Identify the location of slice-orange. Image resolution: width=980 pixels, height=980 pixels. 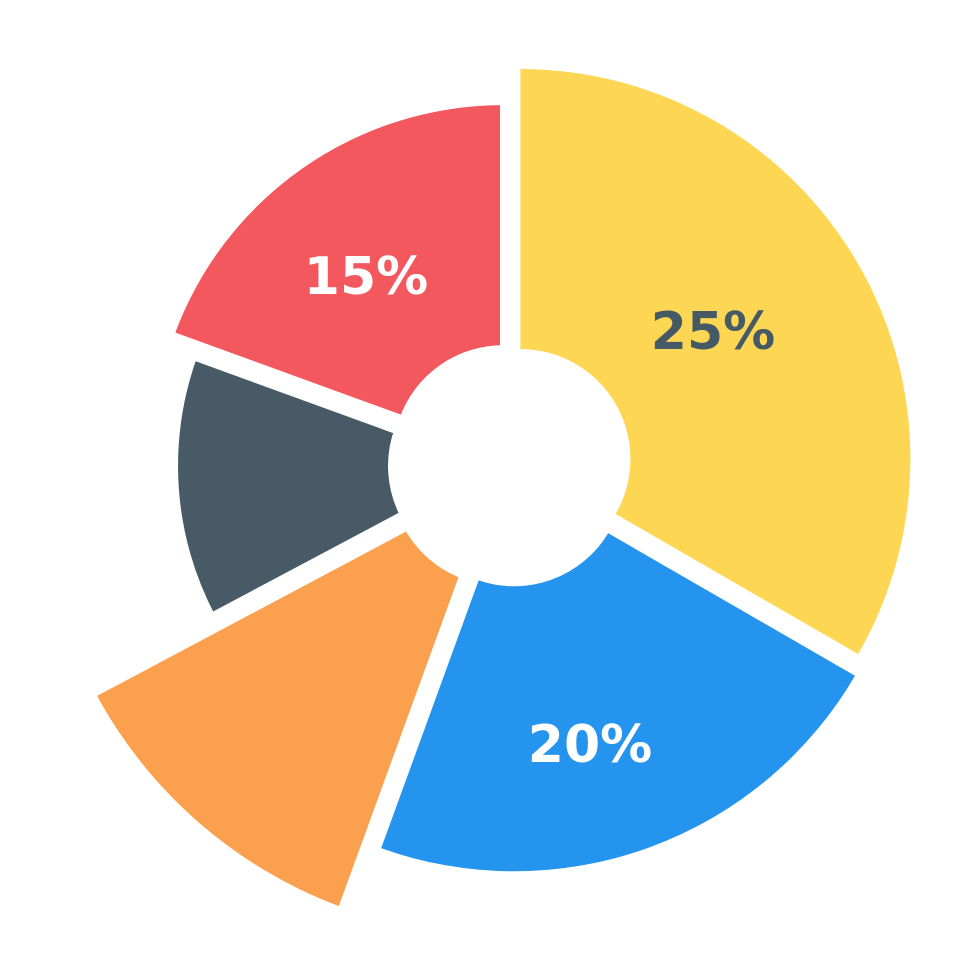
(279, 717).